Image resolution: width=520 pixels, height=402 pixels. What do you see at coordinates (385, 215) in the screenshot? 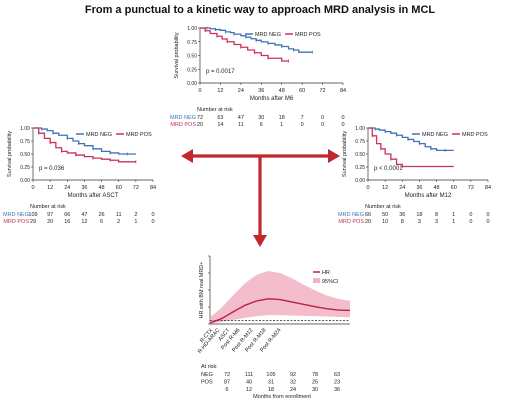
I see `risk-value: 50` at bounding box center [385, 215].